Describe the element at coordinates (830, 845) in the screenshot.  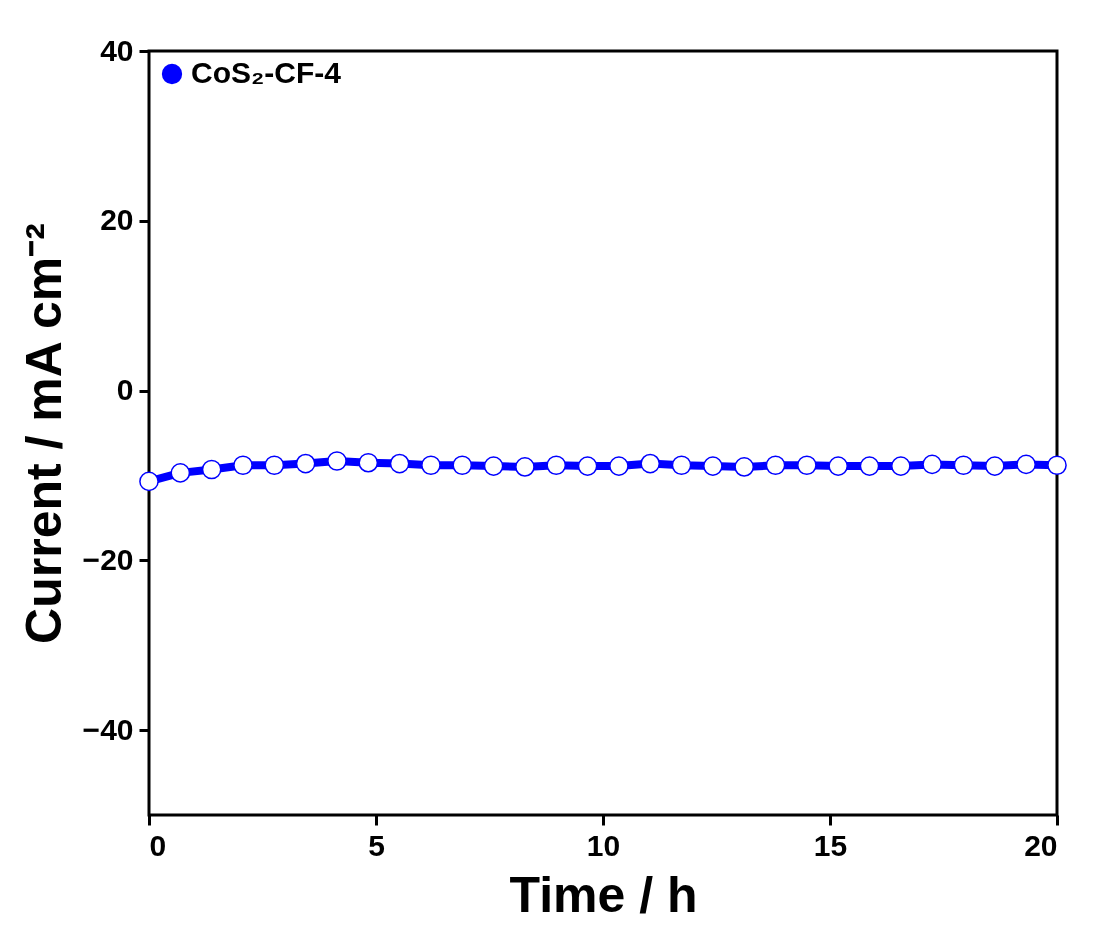
I see `x-tick-label: 15` at that location.